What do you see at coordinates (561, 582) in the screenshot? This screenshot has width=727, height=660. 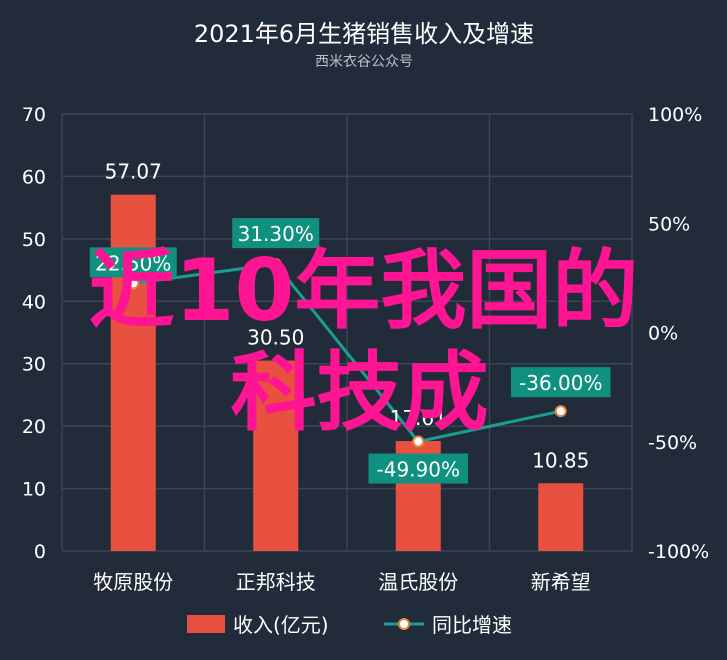 I see `x-category-label: 新希望` at bounding box center [561, 582].